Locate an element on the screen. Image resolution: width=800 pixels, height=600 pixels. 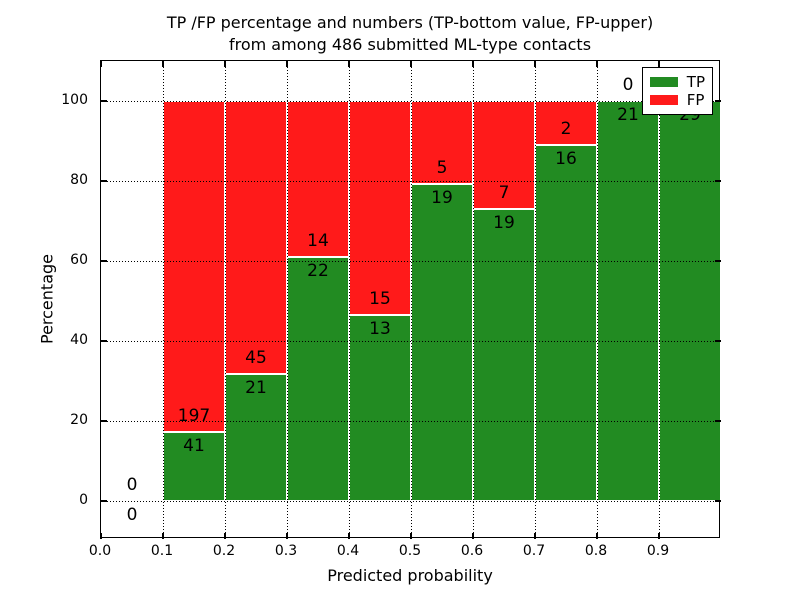
tp-count-label: 41 is located at coordinates (194, 446).